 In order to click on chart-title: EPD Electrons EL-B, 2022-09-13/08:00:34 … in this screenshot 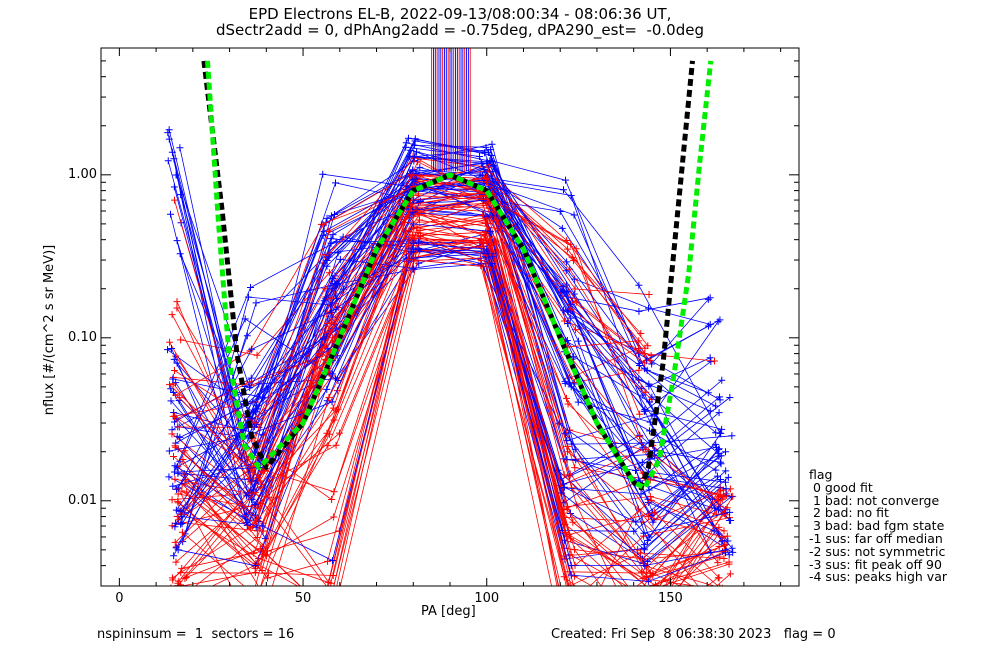, I will do `click(460, 14)`.